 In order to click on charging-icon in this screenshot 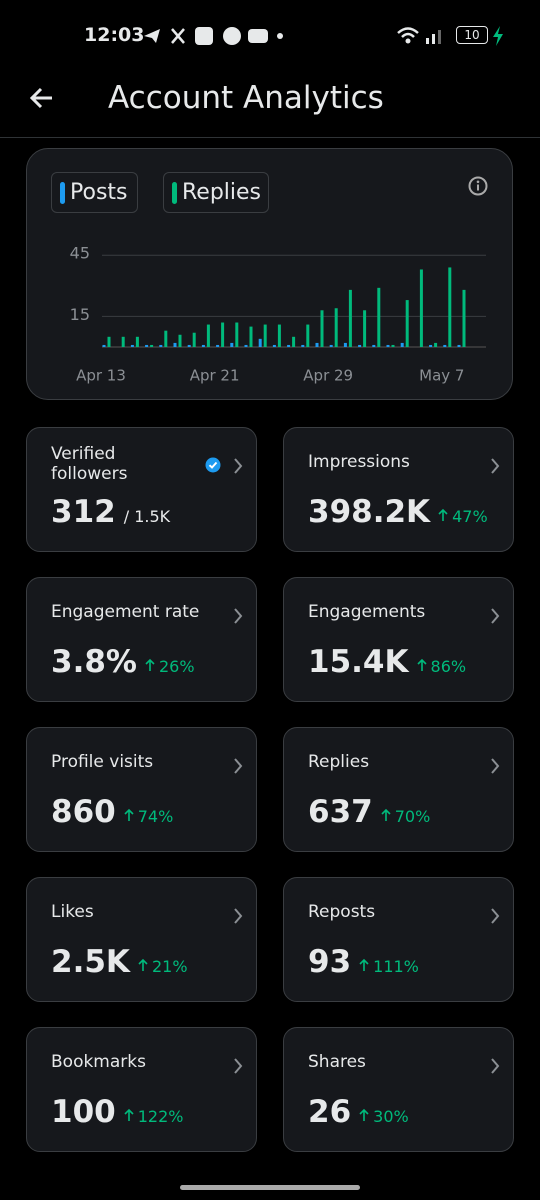, I will do `click(498, 36)`.